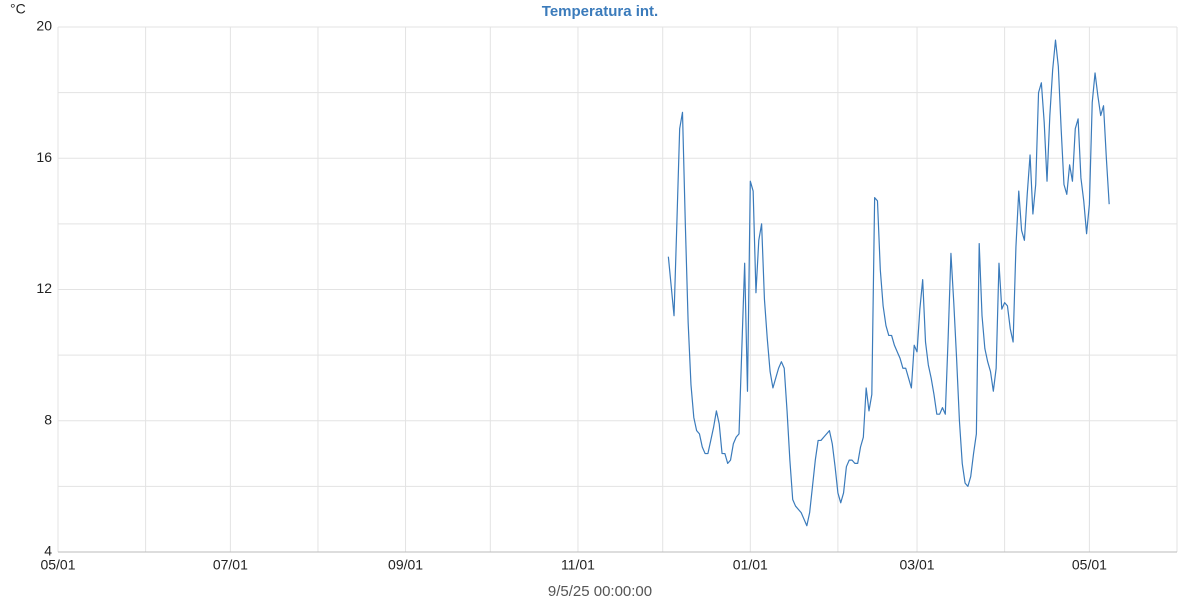  Describe the element at coordinates (48, 551) in the screenshot. I see `y-tick-label: 4` at that location.